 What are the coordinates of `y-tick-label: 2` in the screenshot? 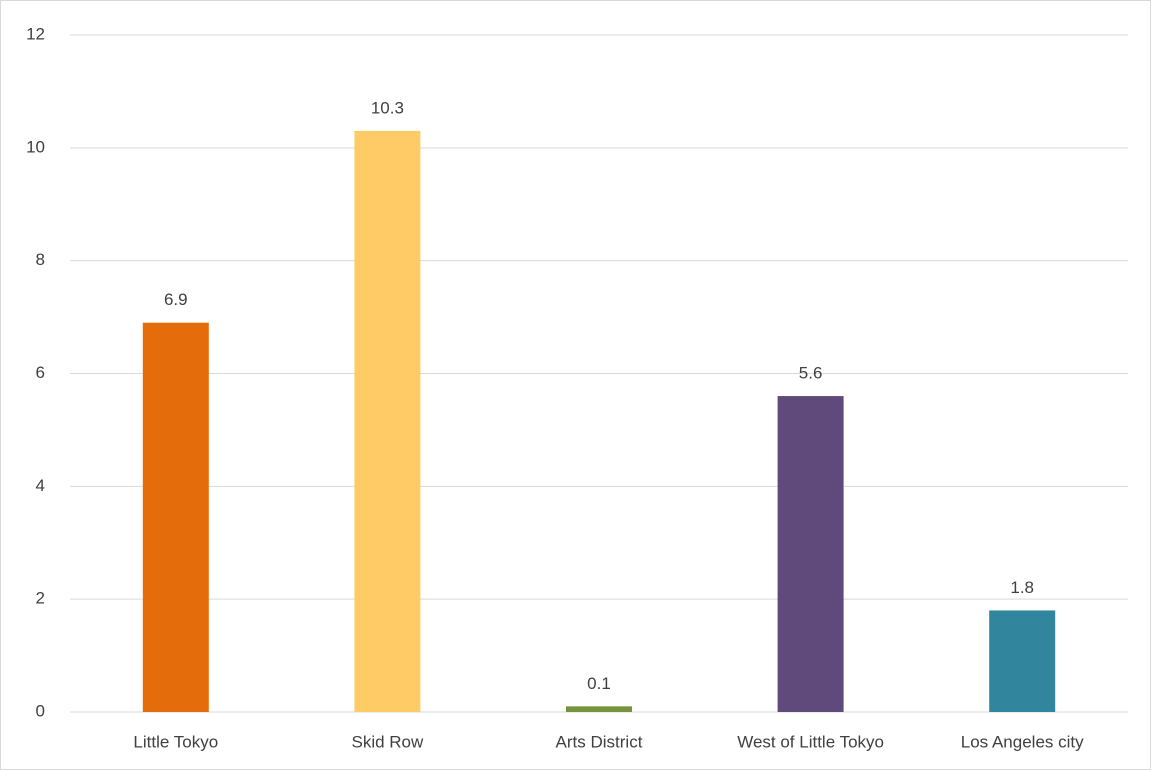 It's located at (40, 598).